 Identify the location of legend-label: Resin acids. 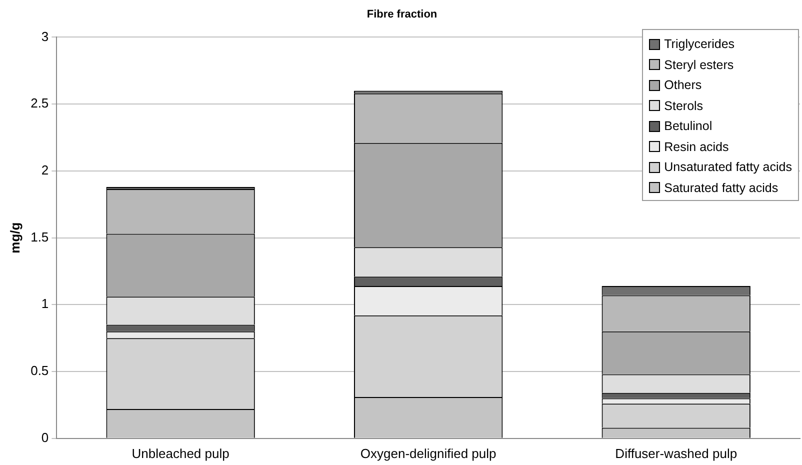
(696, 147).